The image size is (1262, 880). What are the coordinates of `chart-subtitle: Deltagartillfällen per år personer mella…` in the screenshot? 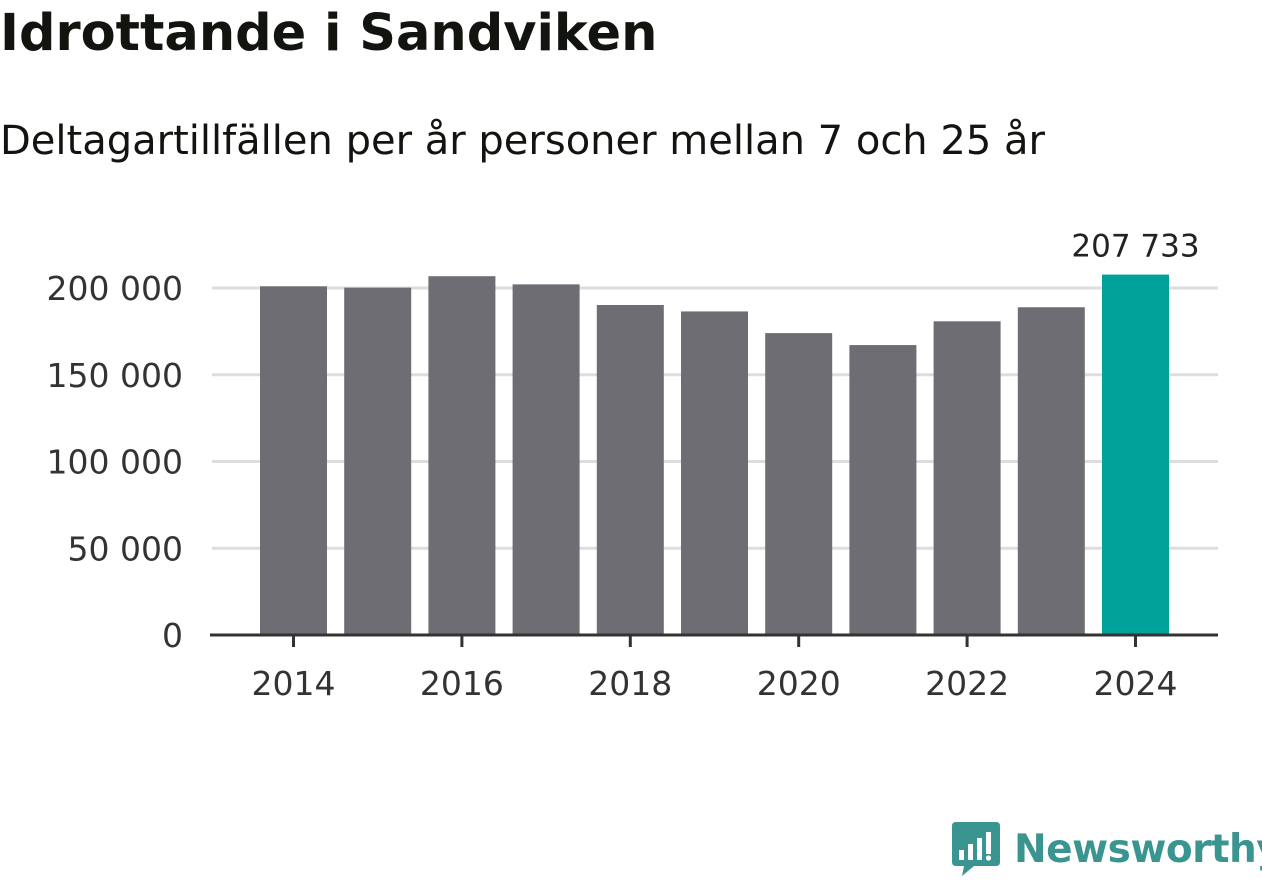 It's located at (522, 141).